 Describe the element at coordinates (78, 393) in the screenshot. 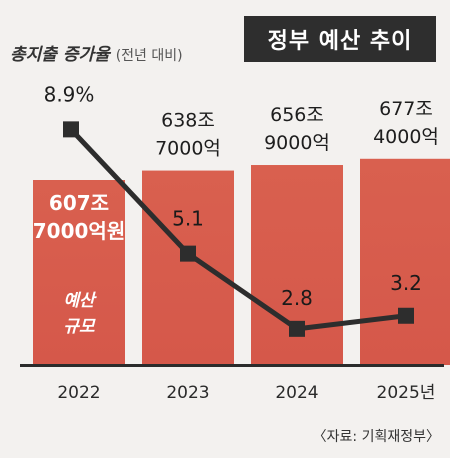

I see `x-tick-label: 2022` at that location.